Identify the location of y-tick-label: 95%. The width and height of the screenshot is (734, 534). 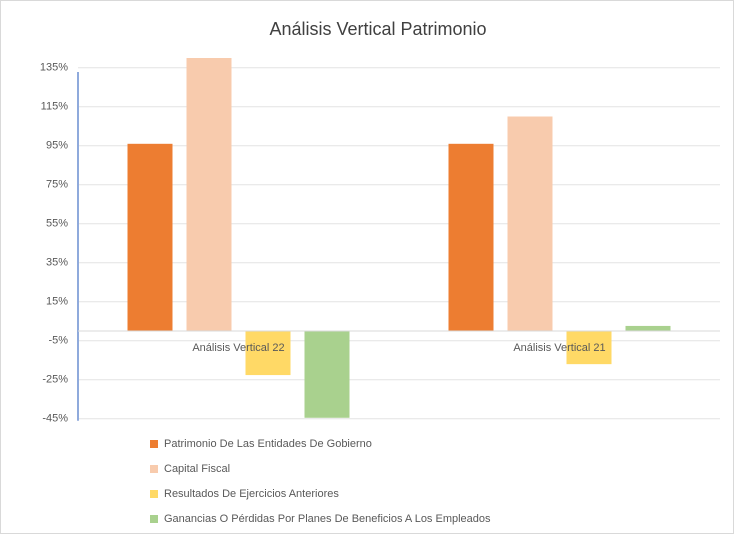
(57, 146).